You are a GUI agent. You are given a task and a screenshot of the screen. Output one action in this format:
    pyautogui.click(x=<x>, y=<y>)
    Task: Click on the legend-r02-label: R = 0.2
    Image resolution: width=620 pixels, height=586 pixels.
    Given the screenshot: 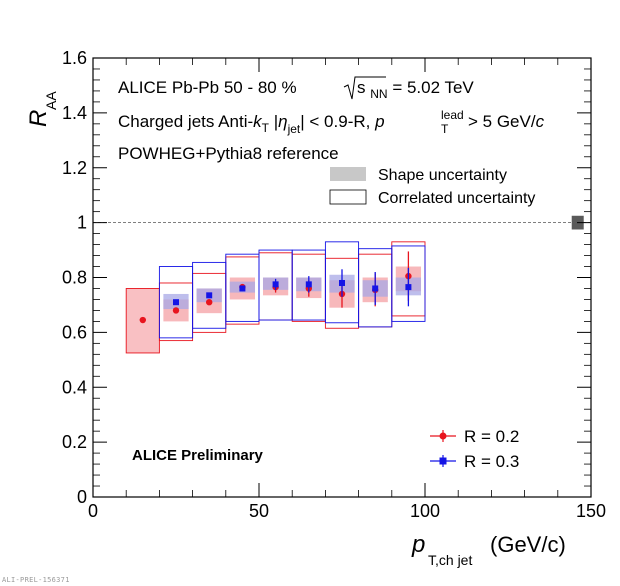 What is the action you would take?
    pyautogui.click(x=491, y=436)
    